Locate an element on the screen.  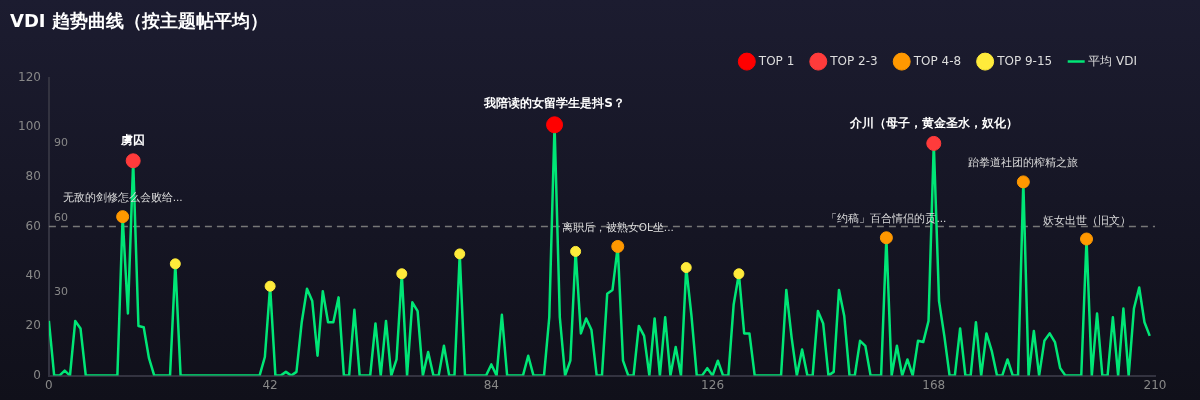
annotation: 虜囚 is located at coordinates (133, 139).